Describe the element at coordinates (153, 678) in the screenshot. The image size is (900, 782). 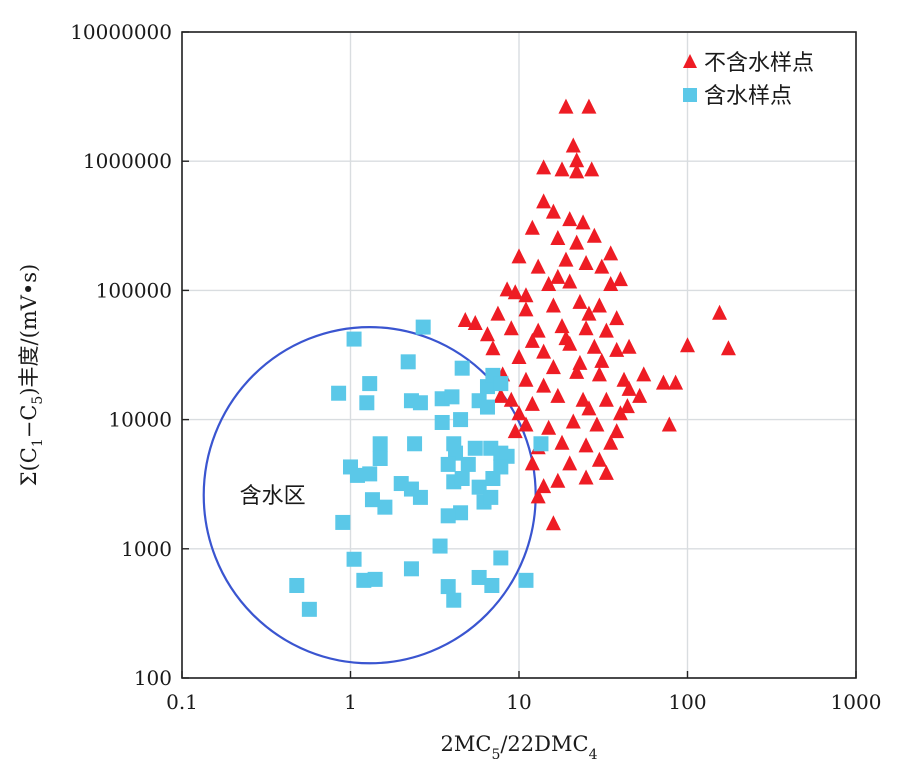
I see `y-tick-label: 100` at that location.